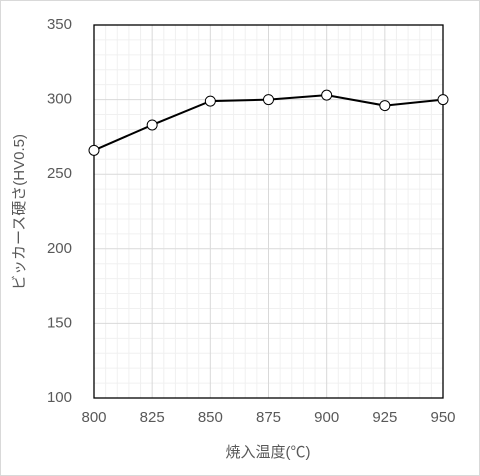 Image resolution: width=480 pixels, height=476 pixels. What do you see at coordinates (59, 248) in the screenshot?
I see `y-tick-label: 200` at bounding box center [59, 248].